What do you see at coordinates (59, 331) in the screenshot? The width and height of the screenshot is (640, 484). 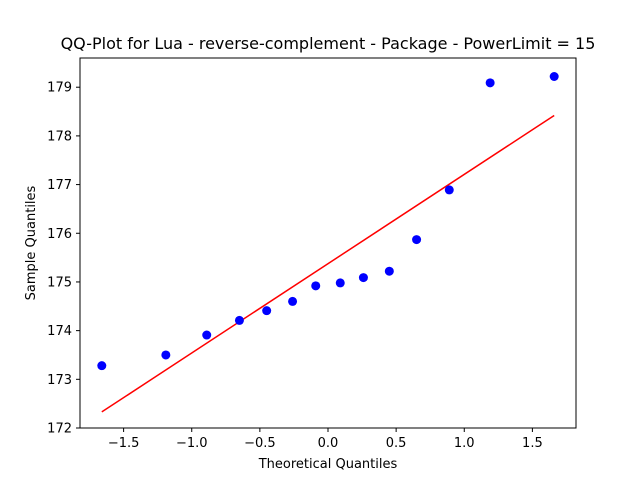 I see `y-tick-label: 174` at bounding box center [59, 331].